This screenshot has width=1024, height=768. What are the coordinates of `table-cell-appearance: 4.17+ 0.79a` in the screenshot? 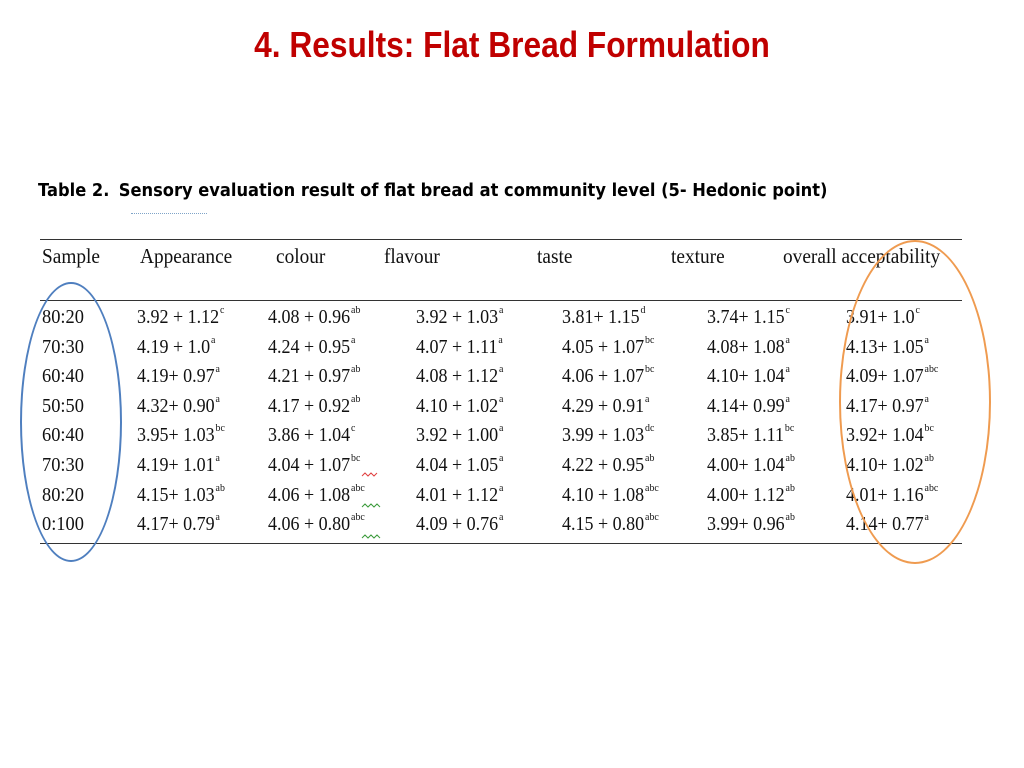 It's located at (178, 523).